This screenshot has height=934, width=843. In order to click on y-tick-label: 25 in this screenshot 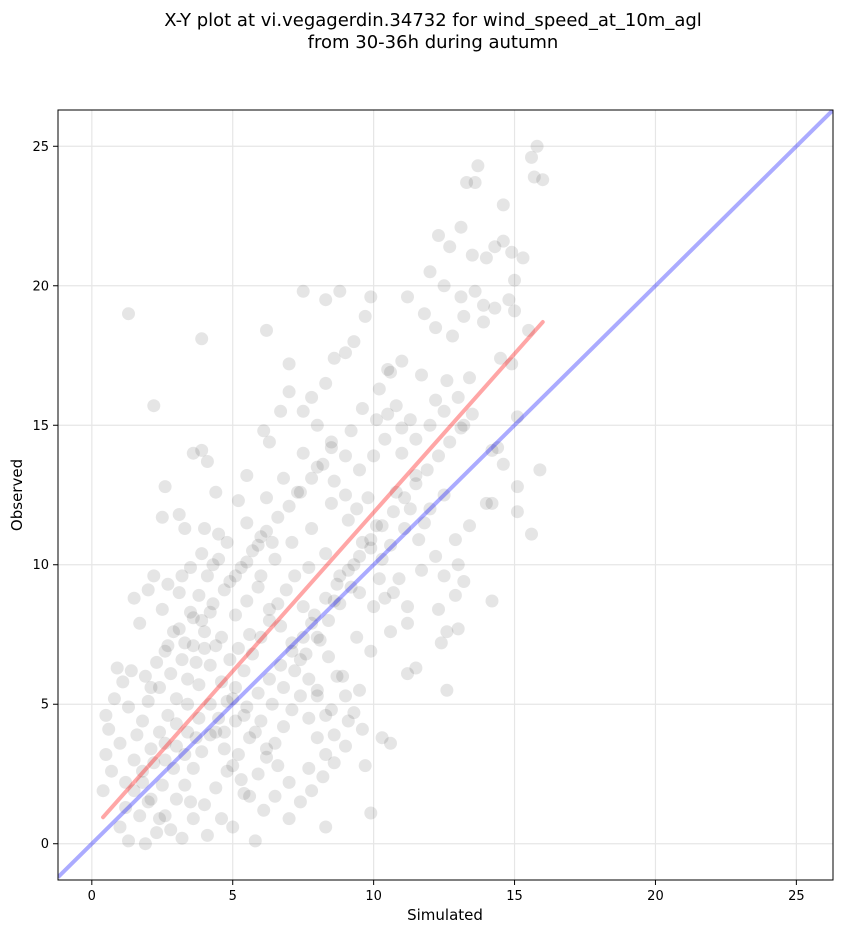, I will do `click(40, 147)`.